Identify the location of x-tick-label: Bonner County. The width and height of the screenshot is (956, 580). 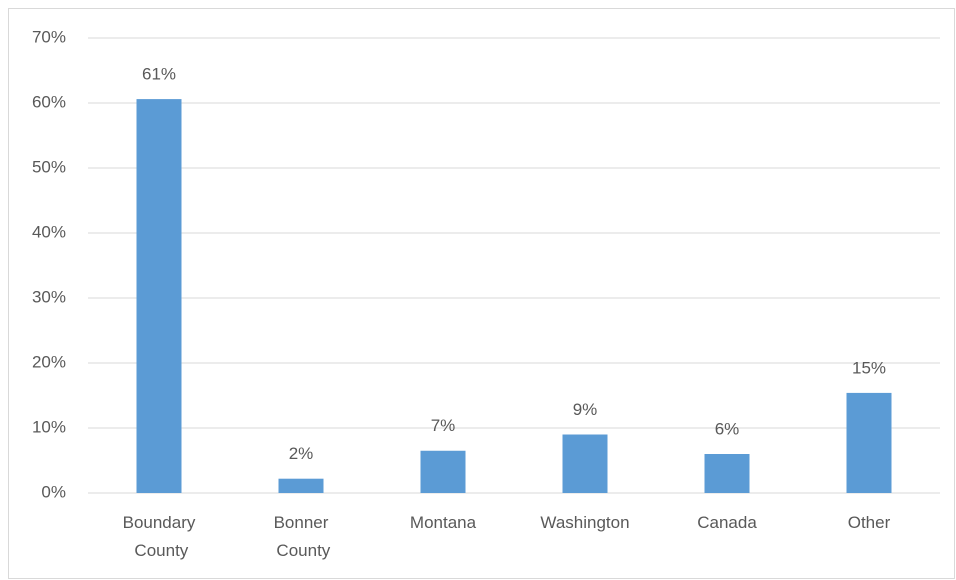
(301, 536).